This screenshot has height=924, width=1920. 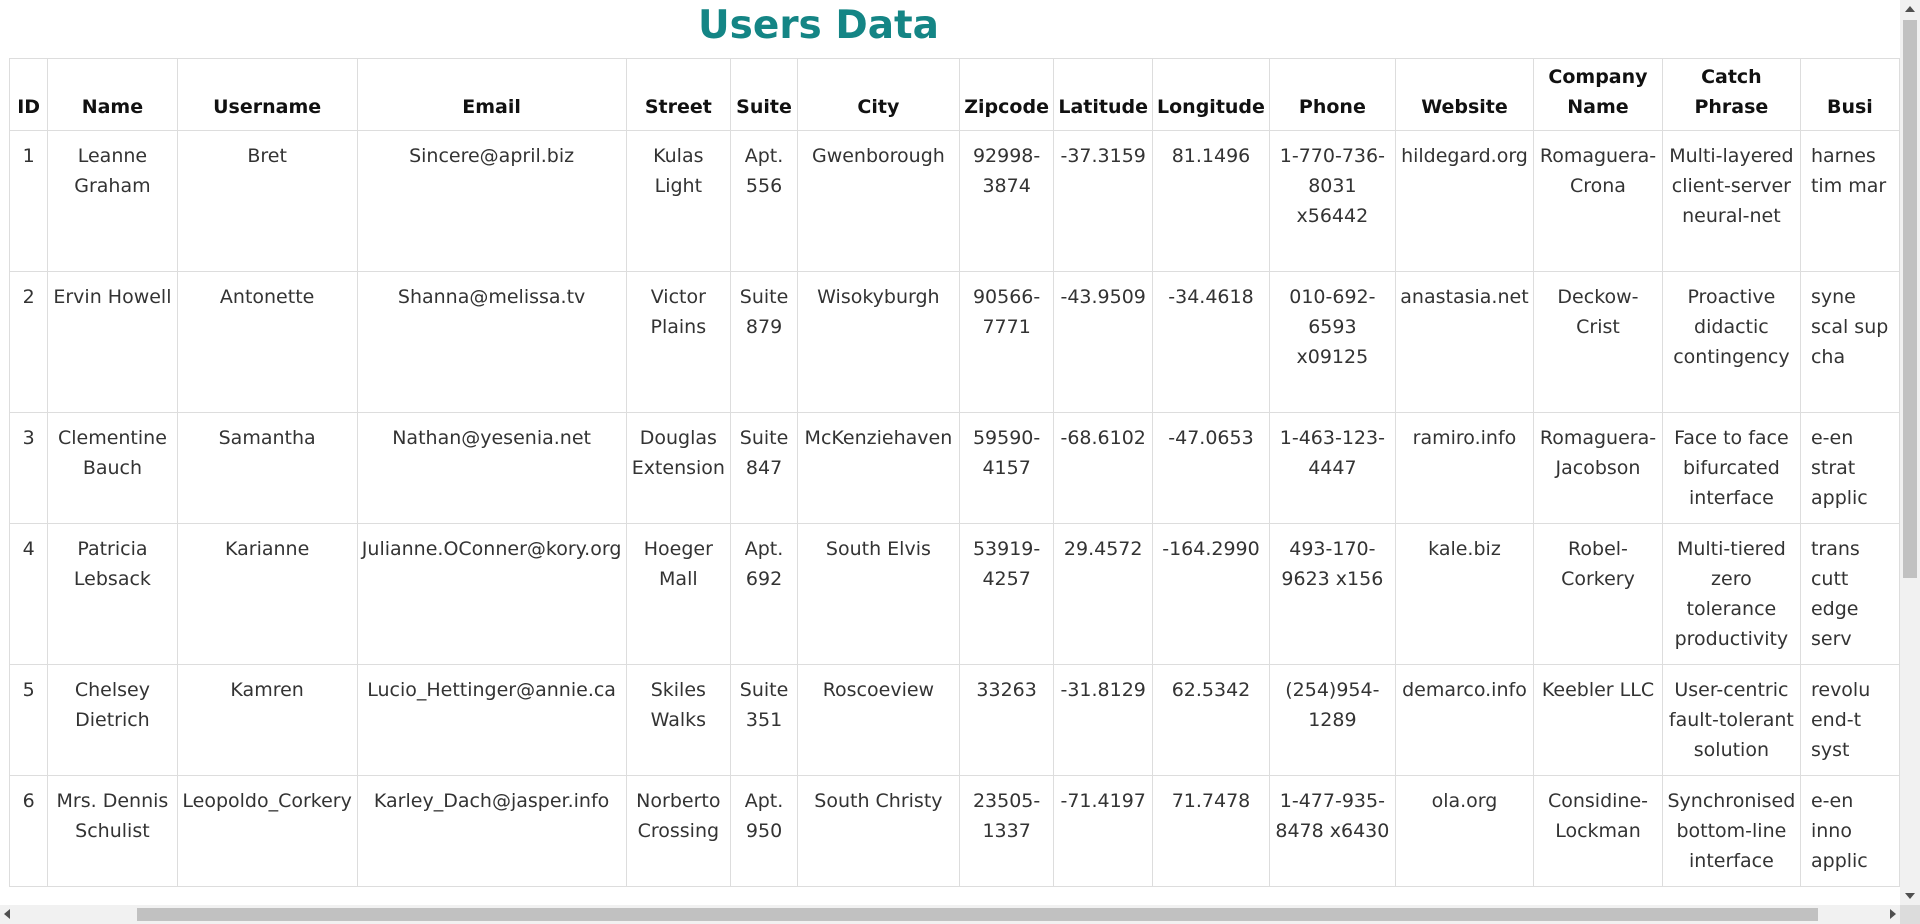 I want to click on cell-phone: (254)954-1289, so click(x=1332, y=720).